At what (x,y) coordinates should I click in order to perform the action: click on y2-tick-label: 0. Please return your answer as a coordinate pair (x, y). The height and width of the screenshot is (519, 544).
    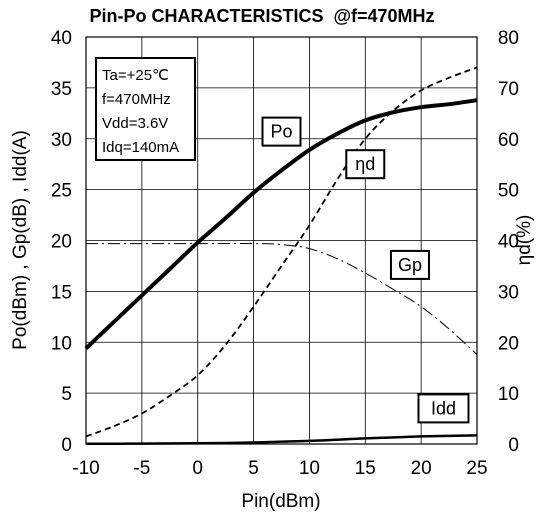
    Looking at the image, I should click on (513, 445).